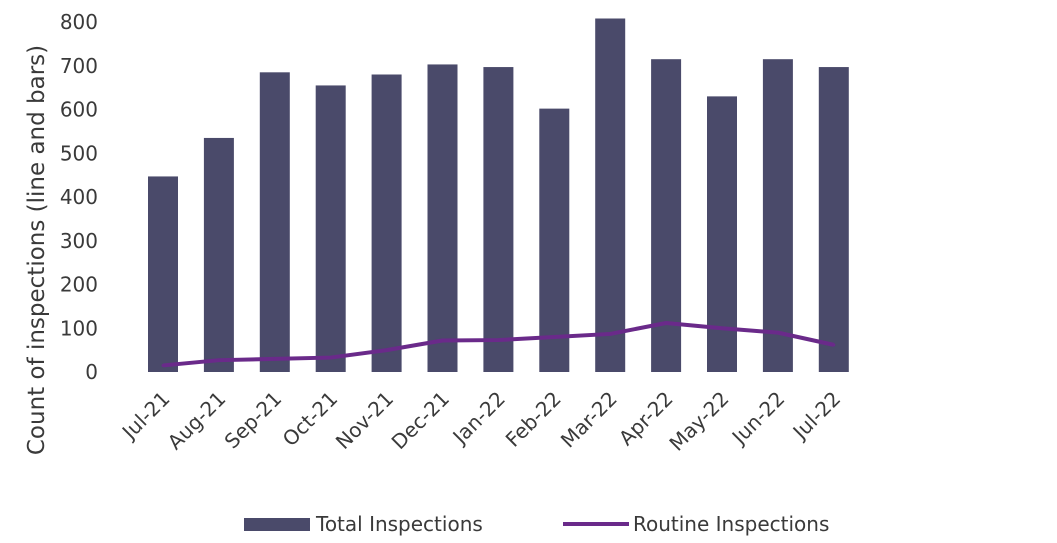 The image size is (1057, 543). What do you see at coordinates (37, 250) in the screenshot?
I see `y-axis-label: Count of inspections (line and bars)` at bounding box center [37, 250].